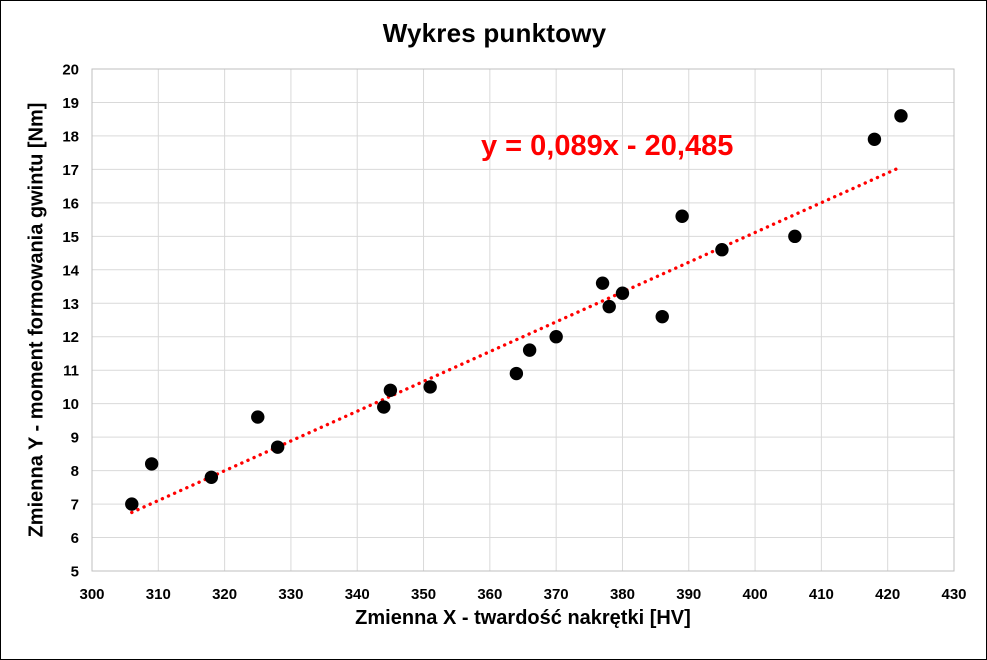 The height and width of the screenshot is (660, 987). Describe the element at coordinates (70, 304) in the screenshot. I see `y-tick-label: 13` at that location.